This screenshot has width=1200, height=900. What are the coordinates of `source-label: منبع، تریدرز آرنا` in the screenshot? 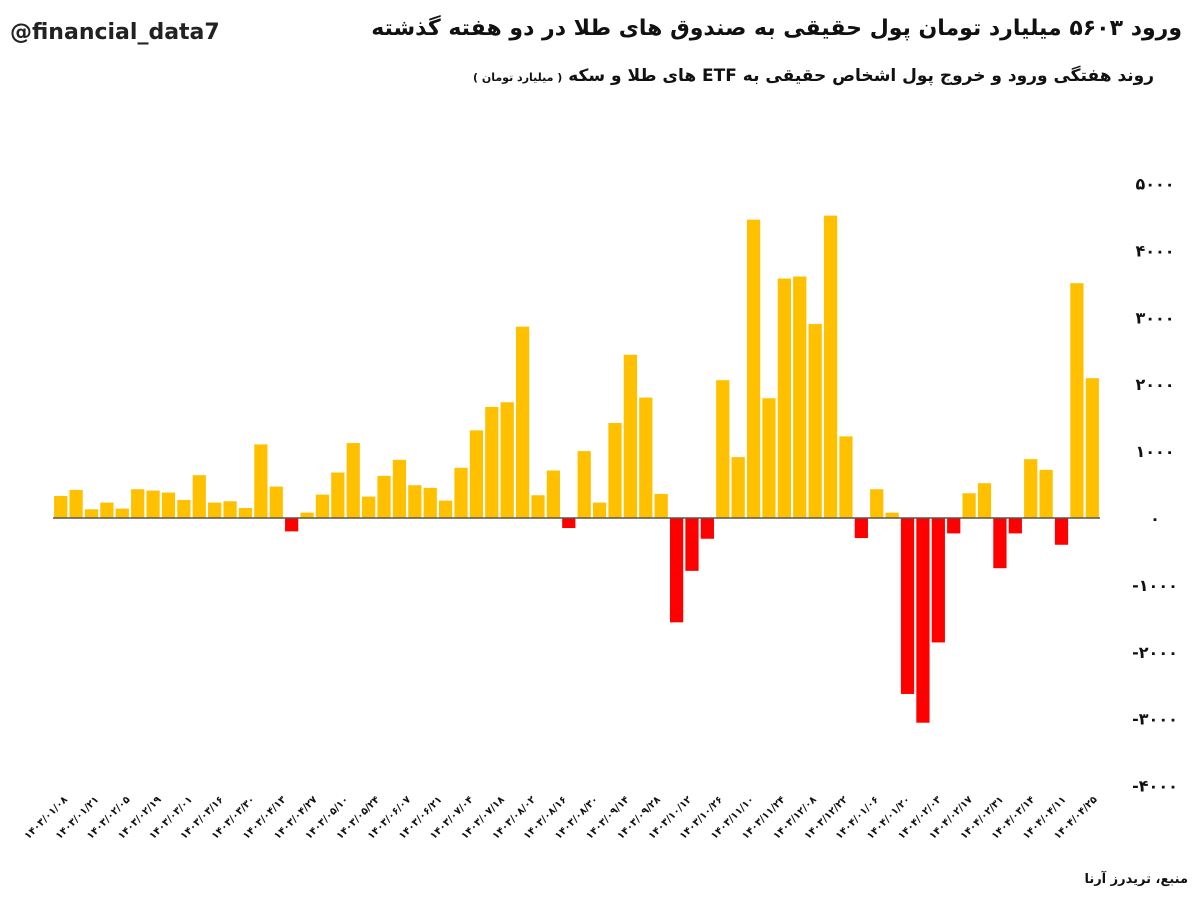 It's located at (1136, 879).